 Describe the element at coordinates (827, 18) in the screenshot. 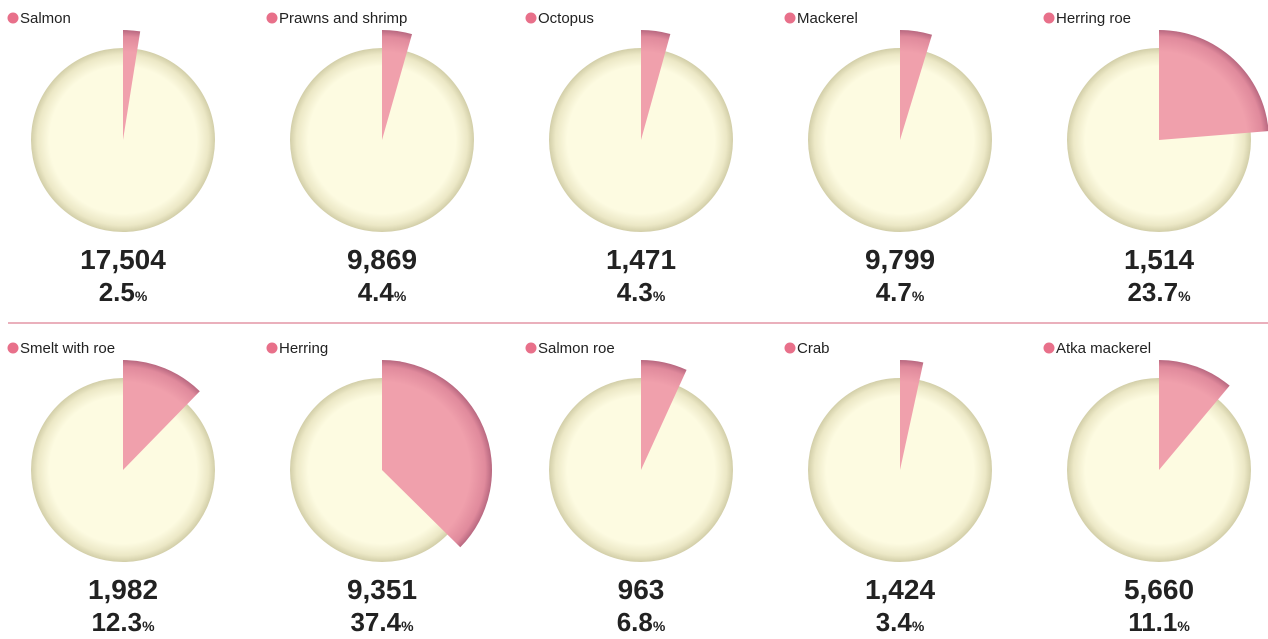

I see `series-name: Mackerel` at that location.